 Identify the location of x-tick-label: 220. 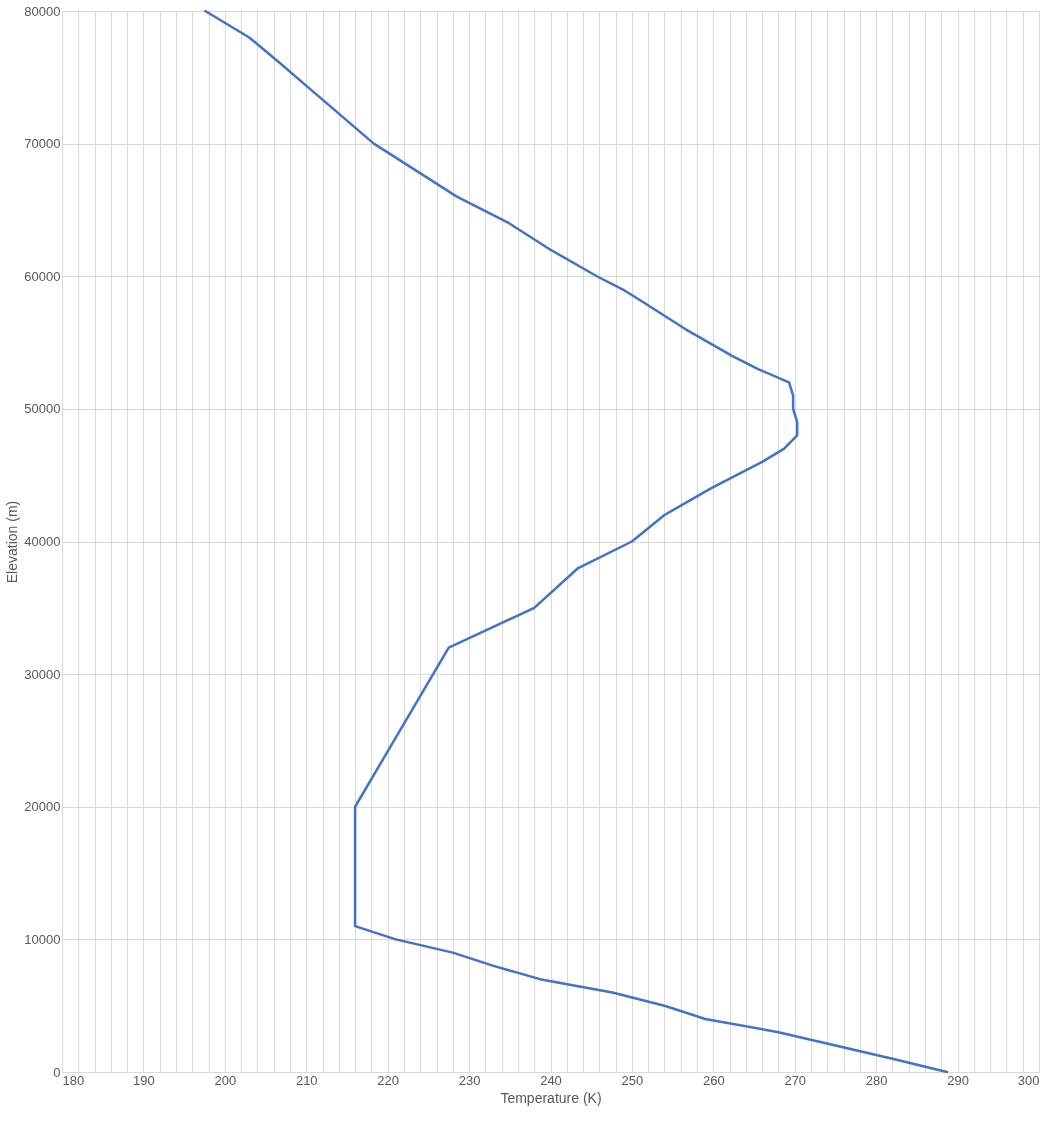
(388, 1080).